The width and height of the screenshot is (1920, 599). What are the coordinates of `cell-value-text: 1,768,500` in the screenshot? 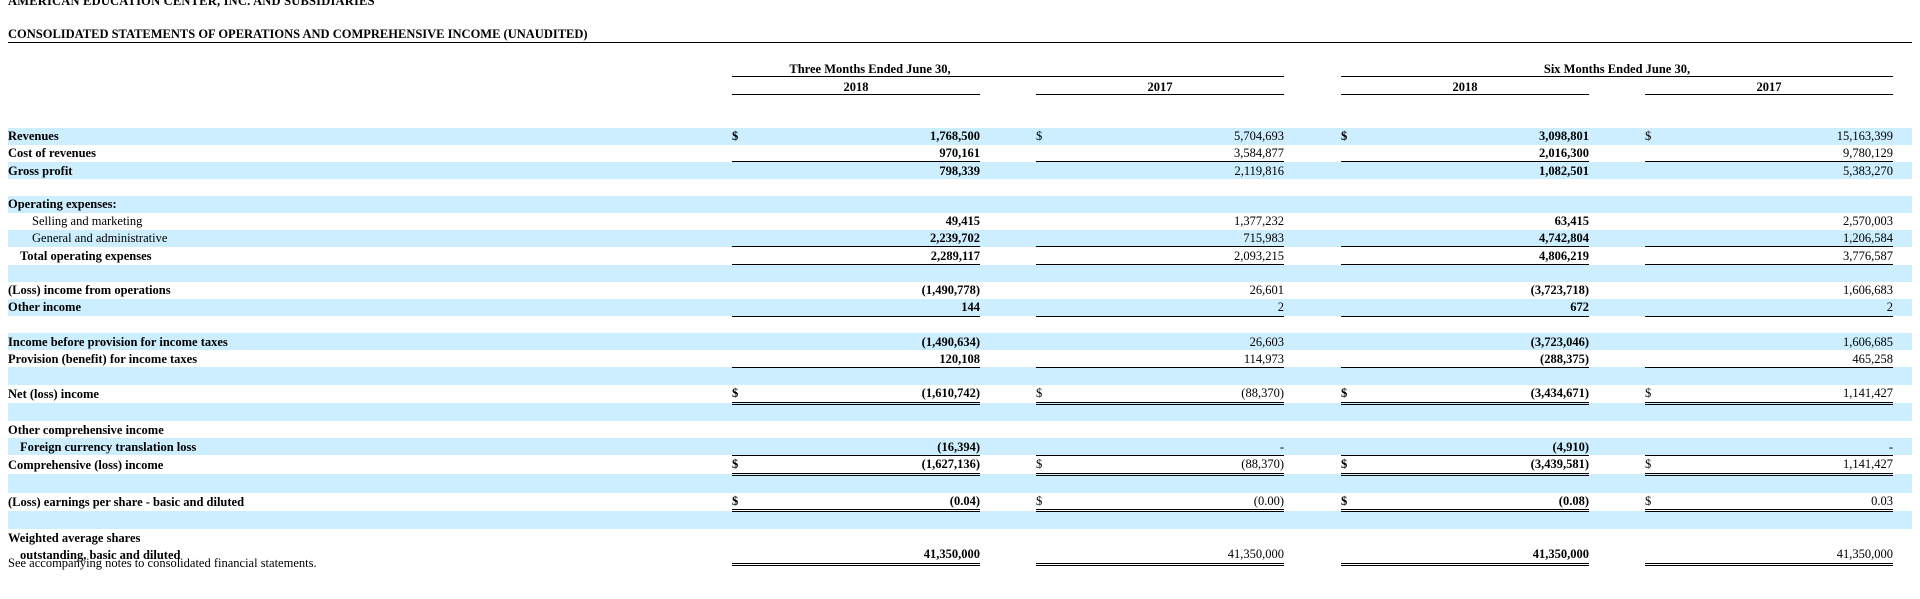 It's located at (955, 136).